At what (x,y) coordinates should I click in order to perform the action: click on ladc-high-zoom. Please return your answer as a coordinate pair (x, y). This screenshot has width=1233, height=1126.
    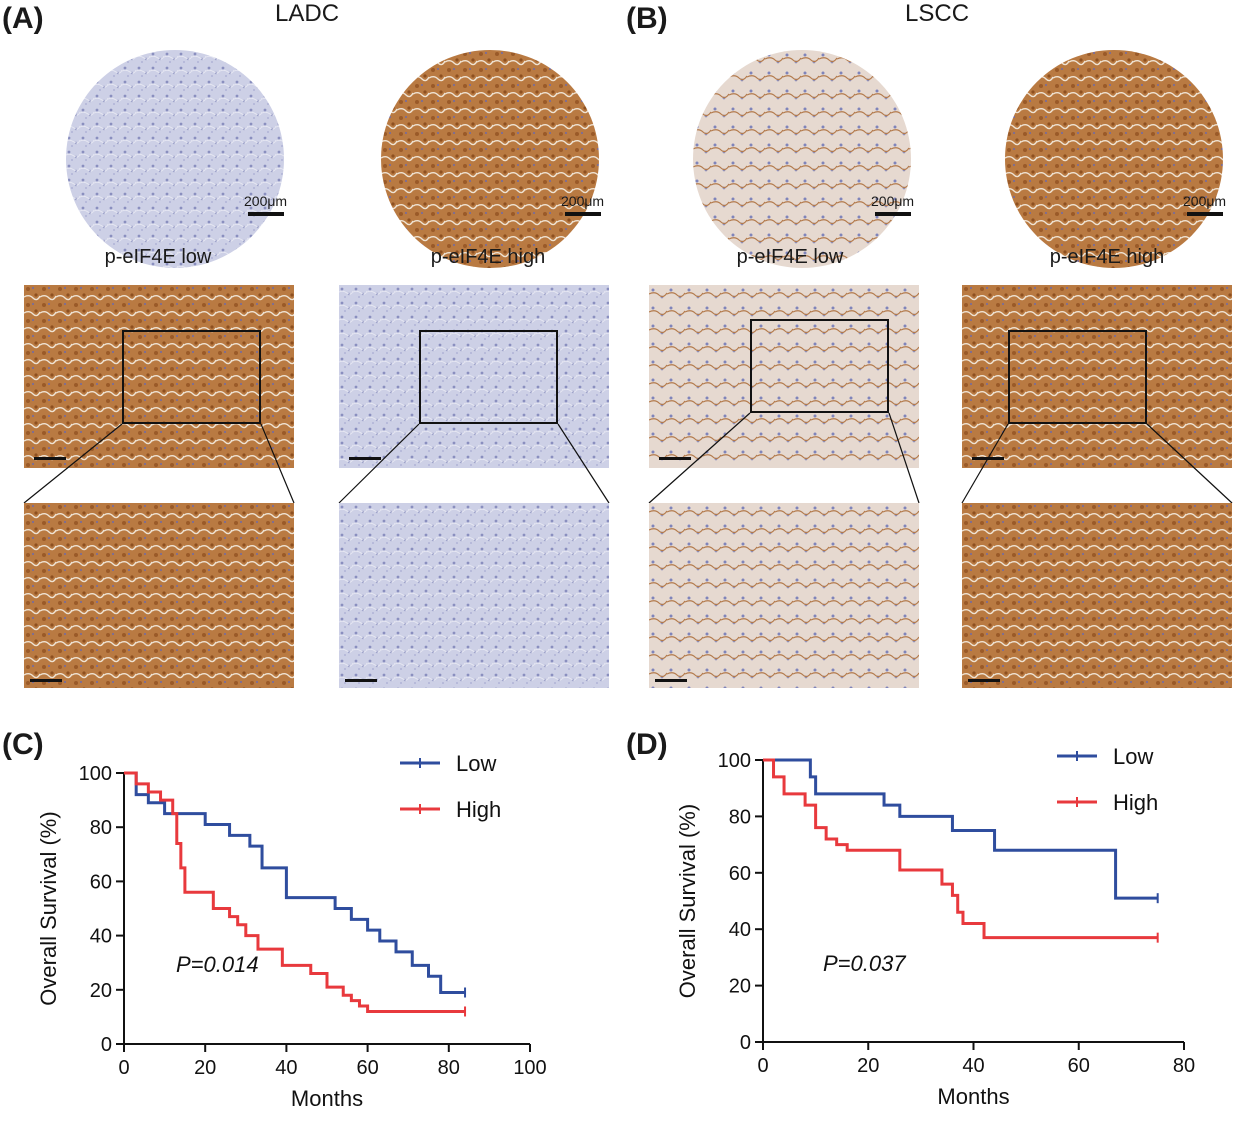
    Looking at the image, I should click on (474, 595).